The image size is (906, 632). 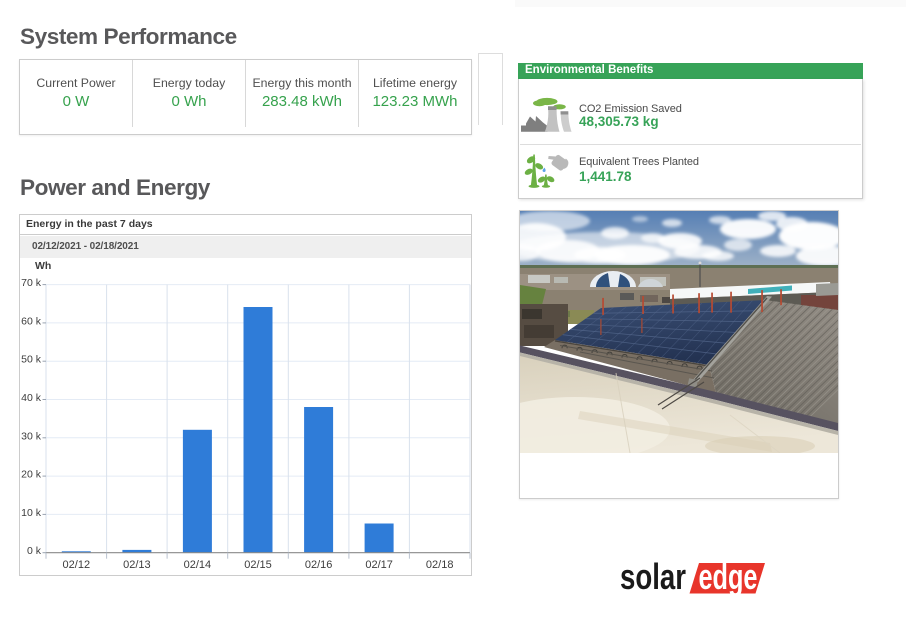 I want to click on svg-text: 60 k, so click(x=31, y=321).